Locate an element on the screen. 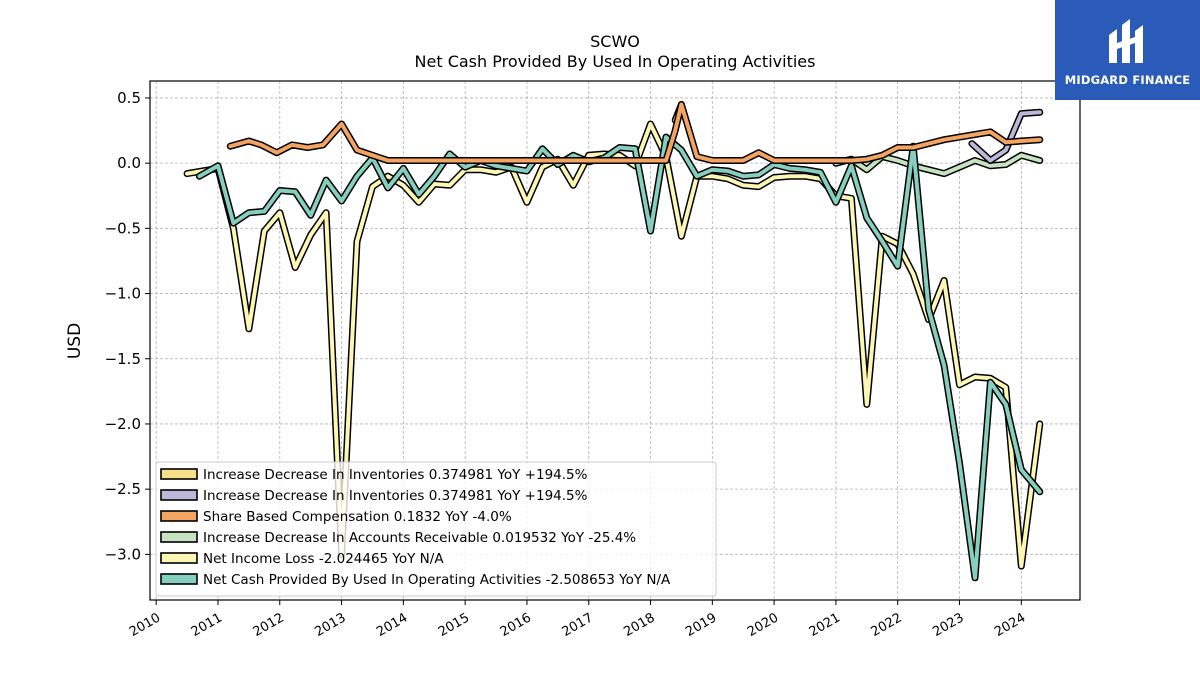 The height and width of the screenshot is (675, 1200). brand-logo: MIDGARD FINANCE is located at coordinates (1127, 50).